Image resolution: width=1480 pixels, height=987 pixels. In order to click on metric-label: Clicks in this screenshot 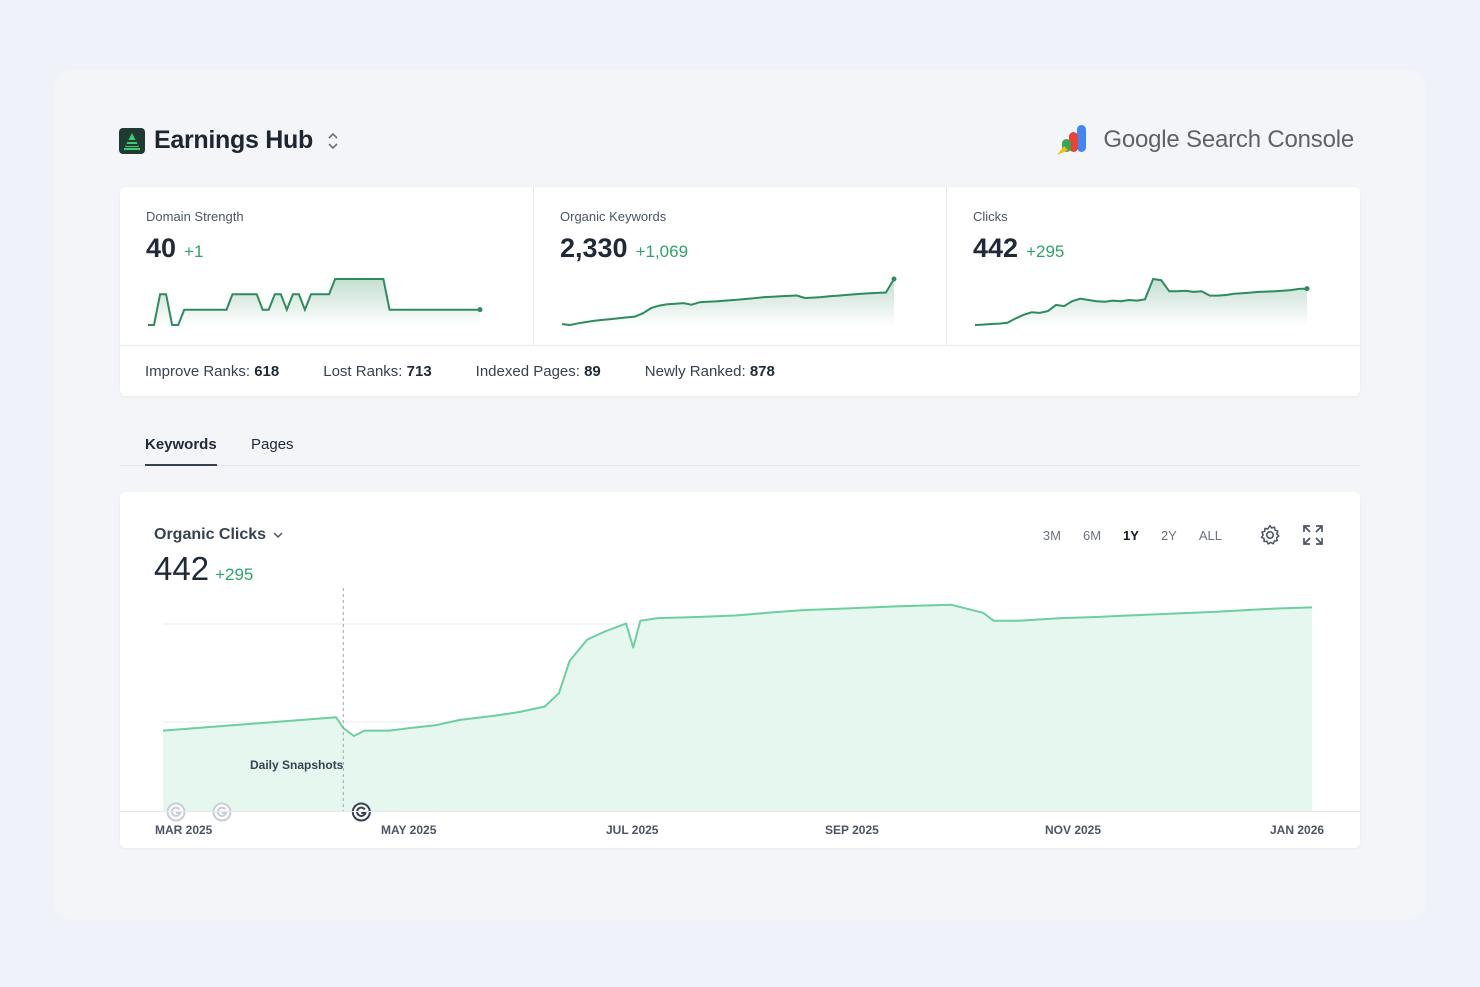, I will do `click(990, 216)`.